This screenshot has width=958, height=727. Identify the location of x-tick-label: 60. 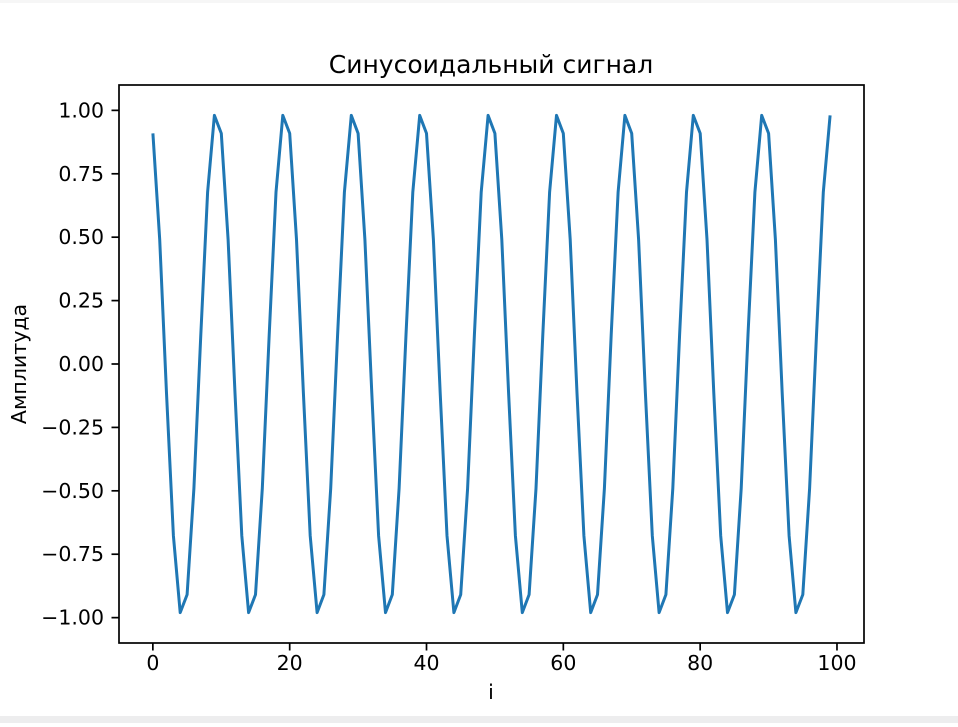
(563, 663).